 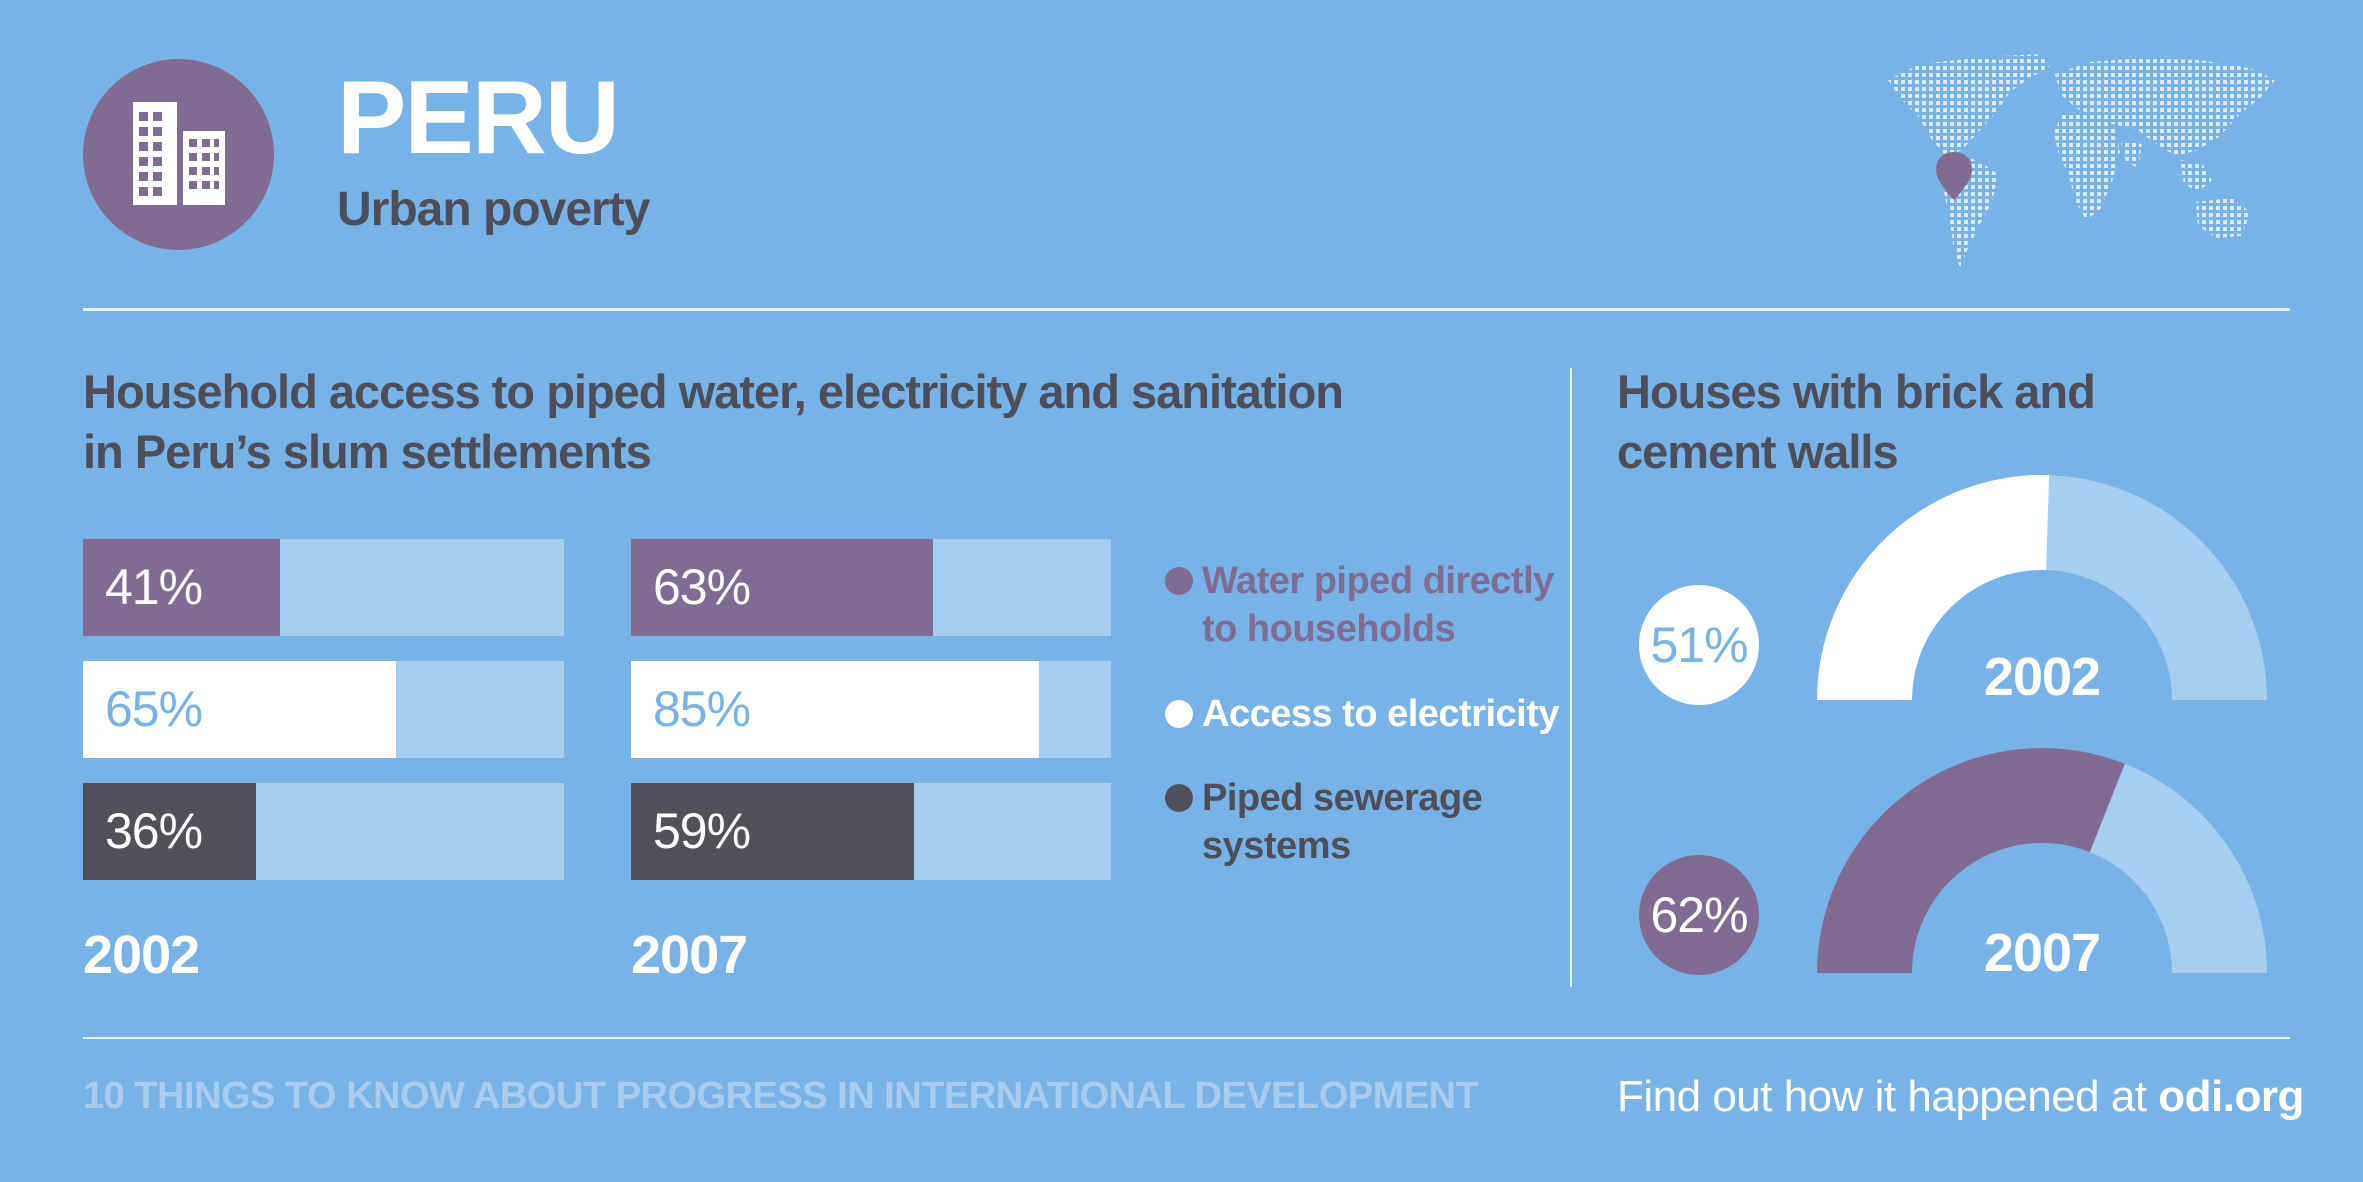 What do you see at coordinates (1856, 391) in the screenshot?
I see `gauge-chart-title-line1: Houses with brick and` at bounding box center [1856, 391].